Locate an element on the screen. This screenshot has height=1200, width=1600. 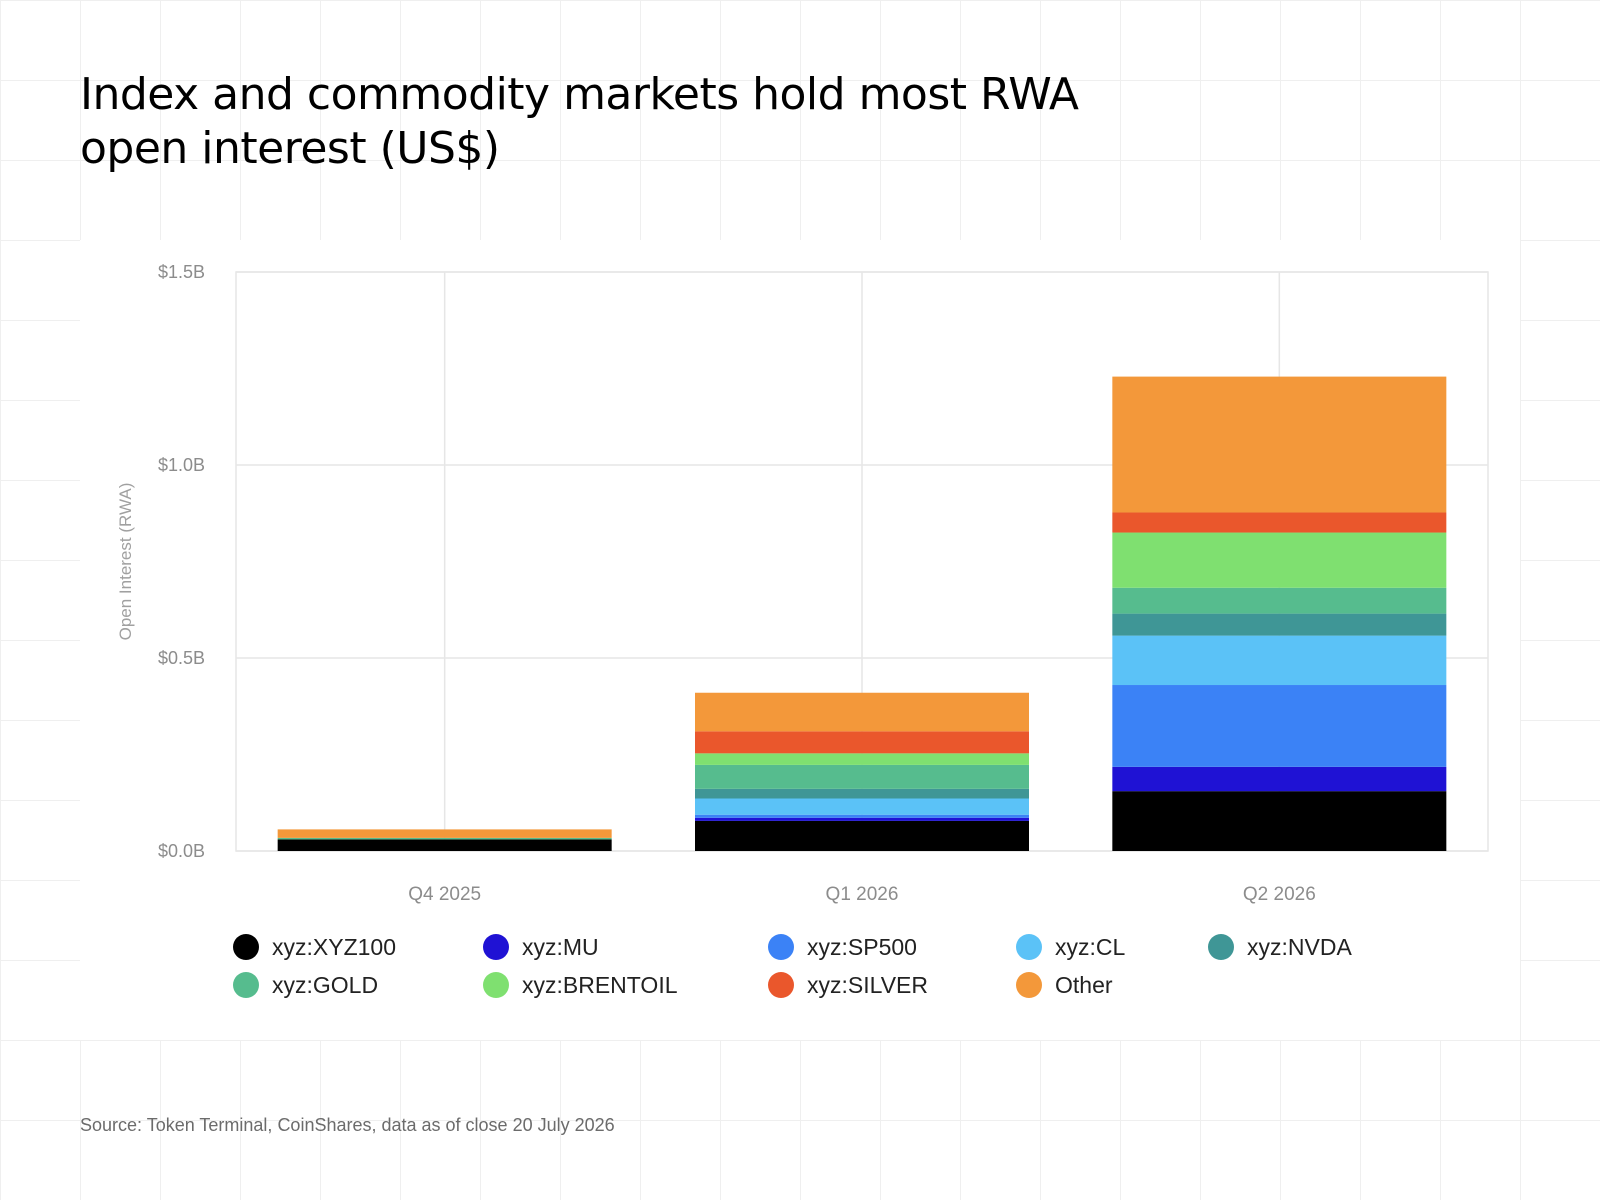
legend-label: xyz:XYZ100 is located at coordinates (334, 946).